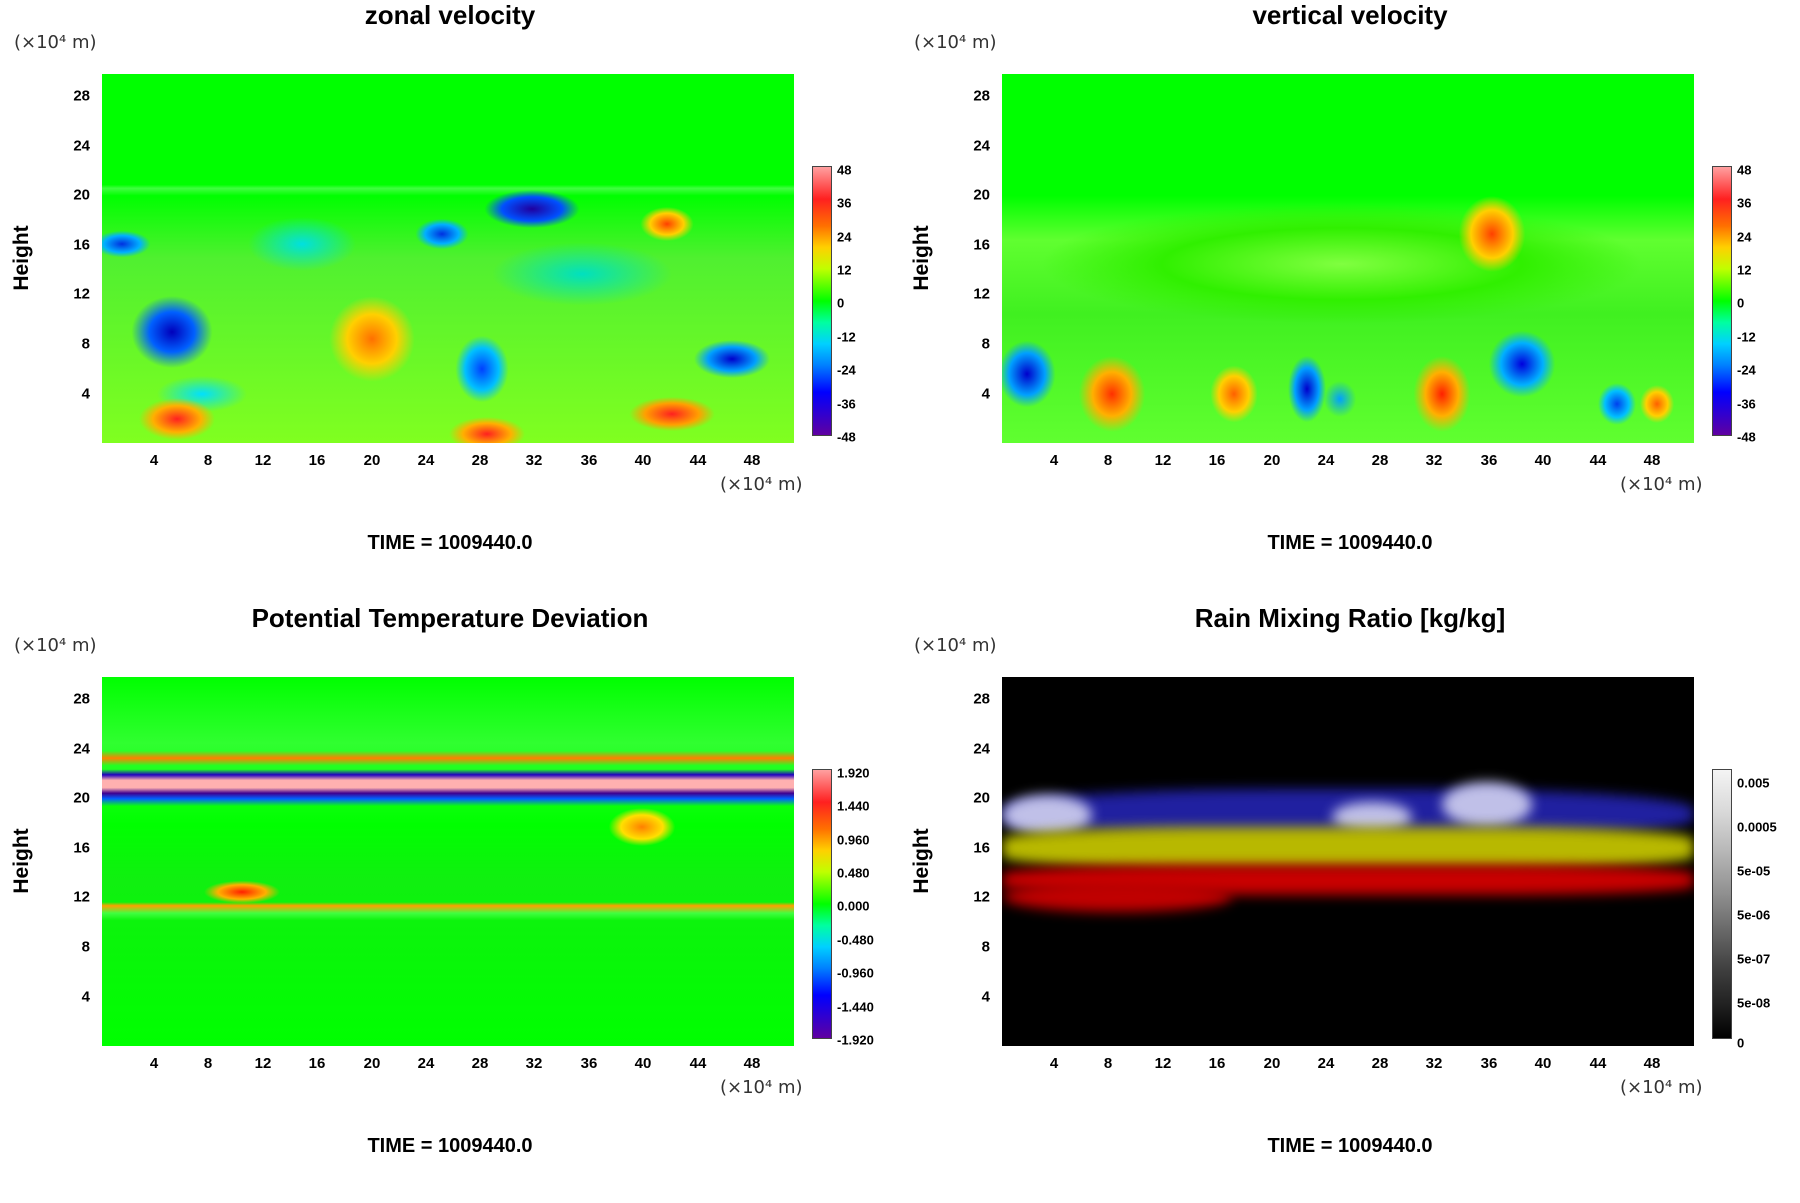 The image size is (1800, 1203). What do you see at coordinates (855, 940) in the screenshot?
I see `colorbar-tick: -0.480` at bounding box center [855, 940].